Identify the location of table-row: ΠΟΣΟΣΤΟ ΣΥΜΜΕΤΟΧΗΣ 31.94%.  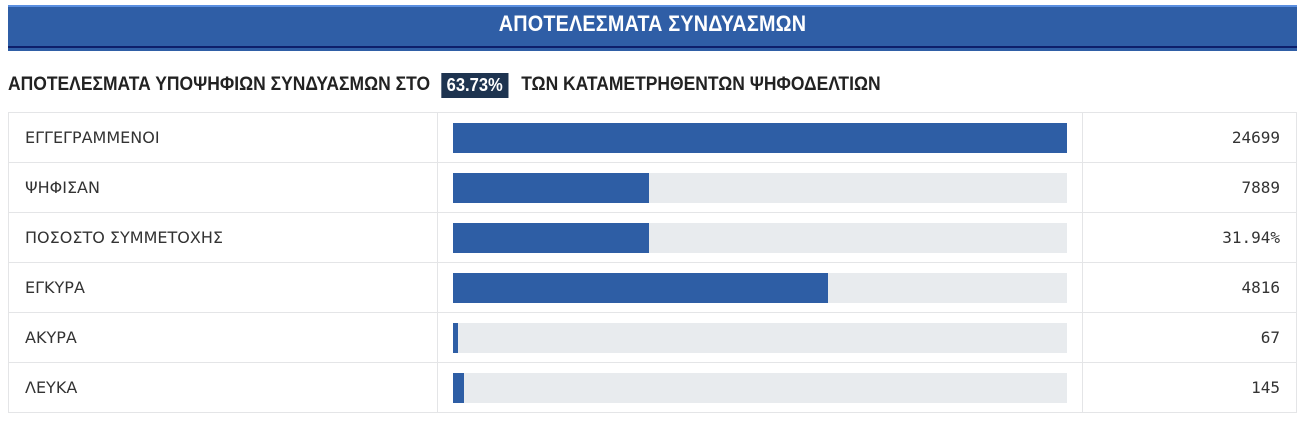
(652, 237).